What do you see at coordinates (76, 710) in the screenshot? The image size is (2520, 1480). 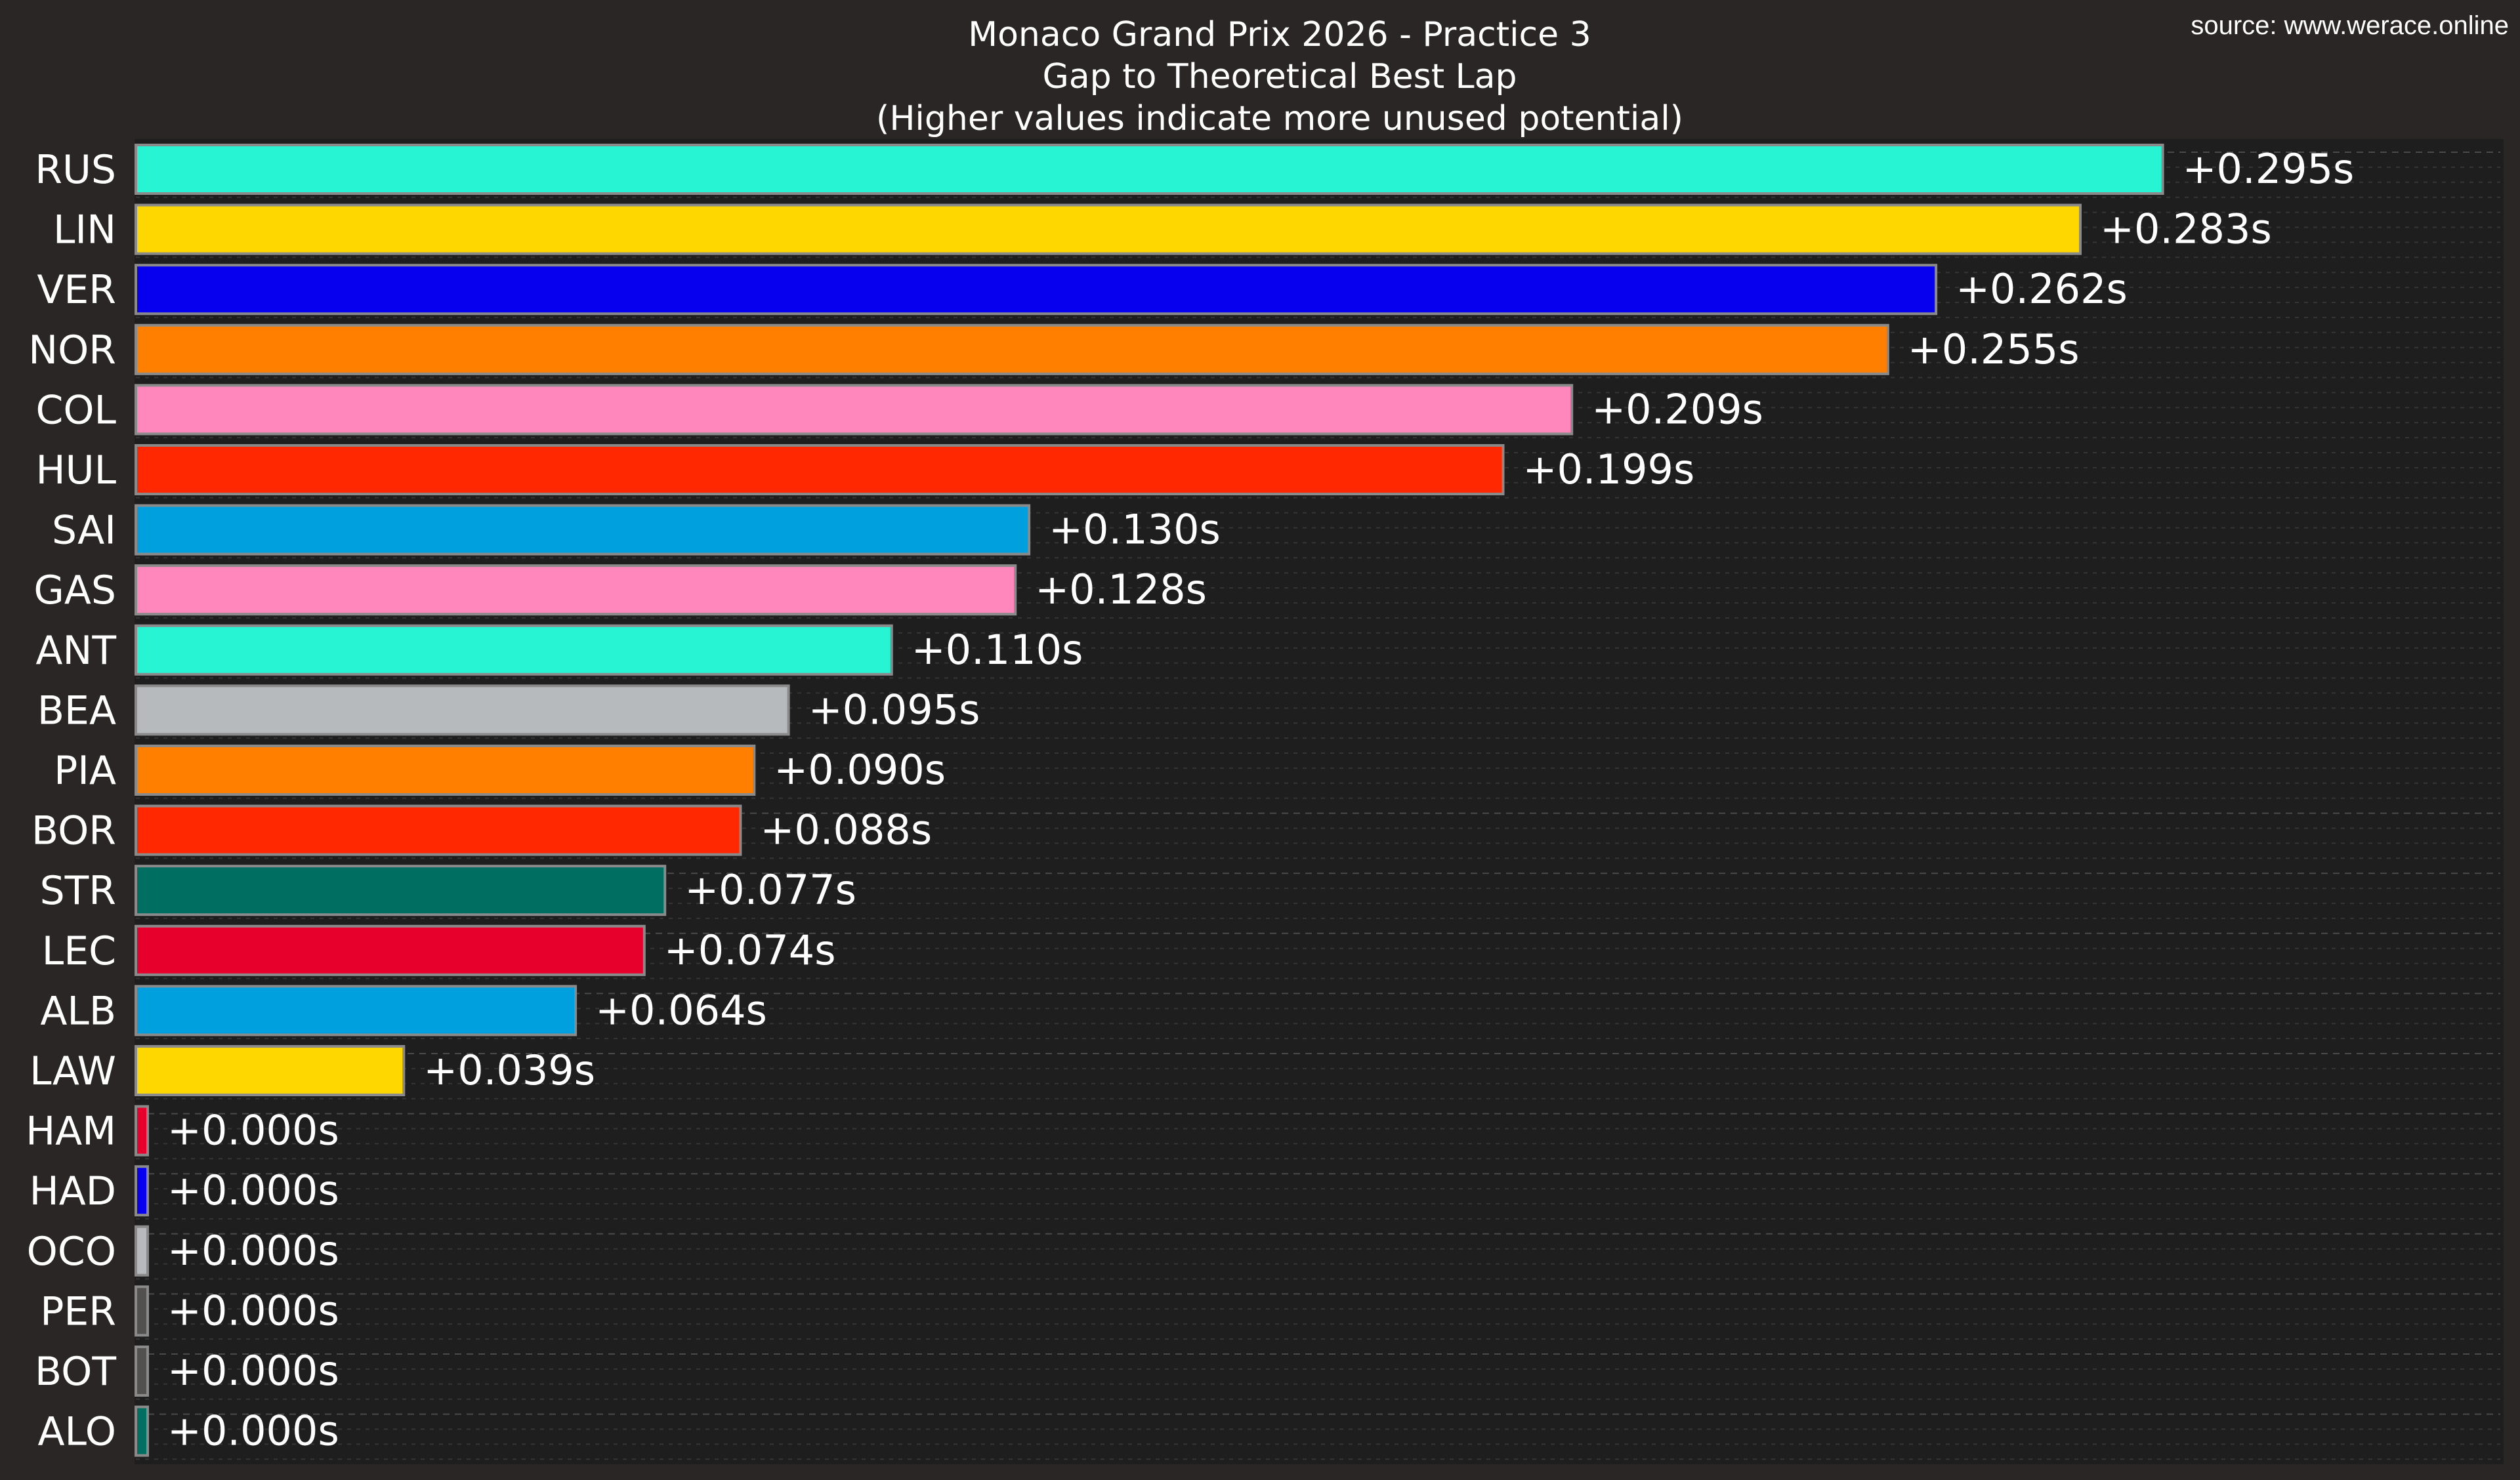 I see `y-tick-label: BEA` at bounding box center [76, 710].